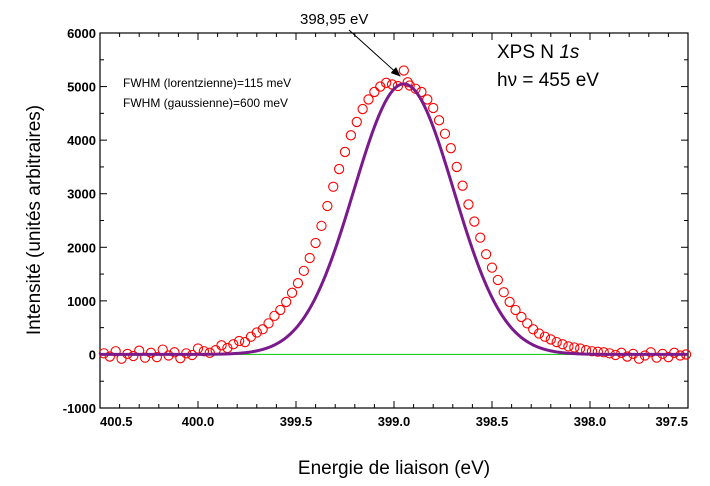  I want to click on x-tick-label: 400.5, so click(116, 421).